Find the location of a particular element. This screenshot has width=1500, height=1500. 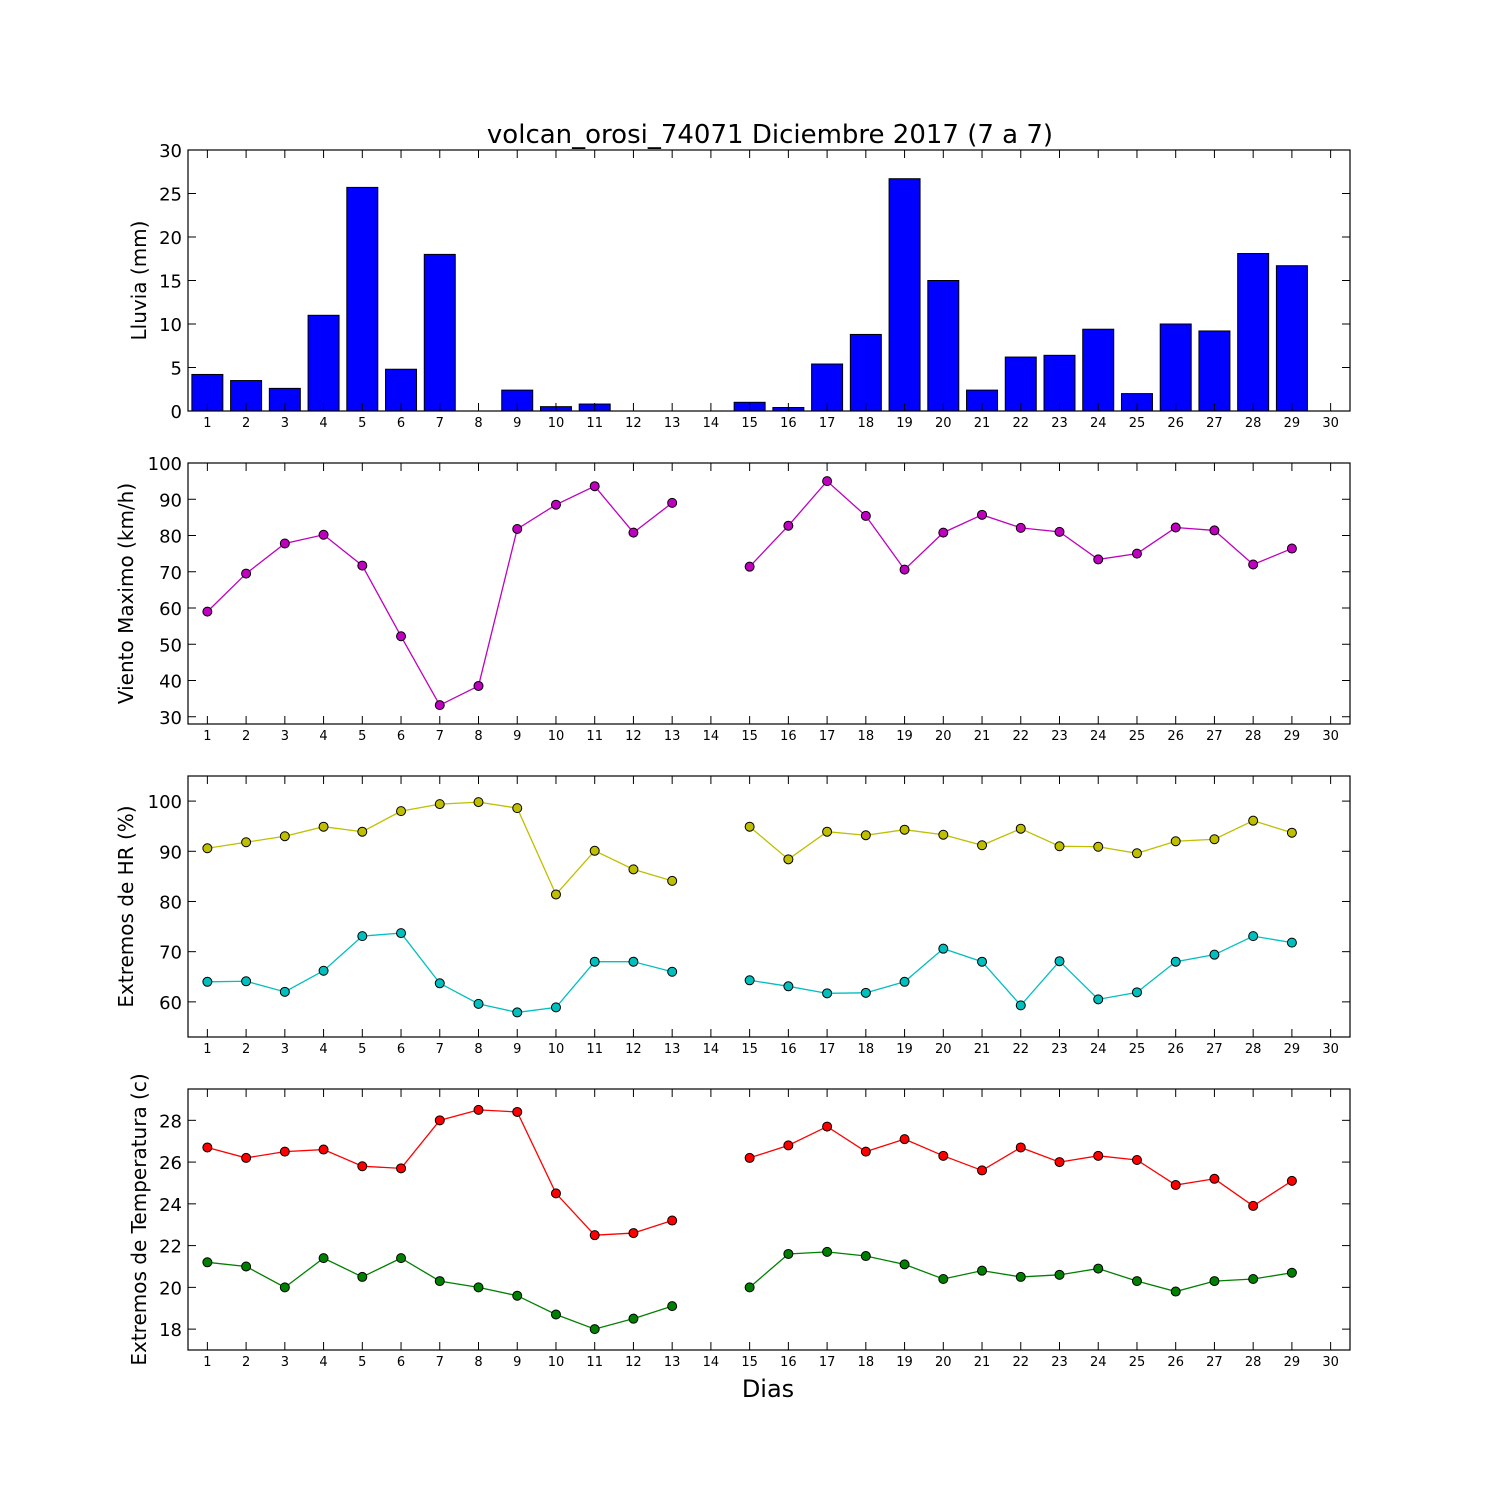

y-tick-label: 26 is located at coordinates (170, 1163).